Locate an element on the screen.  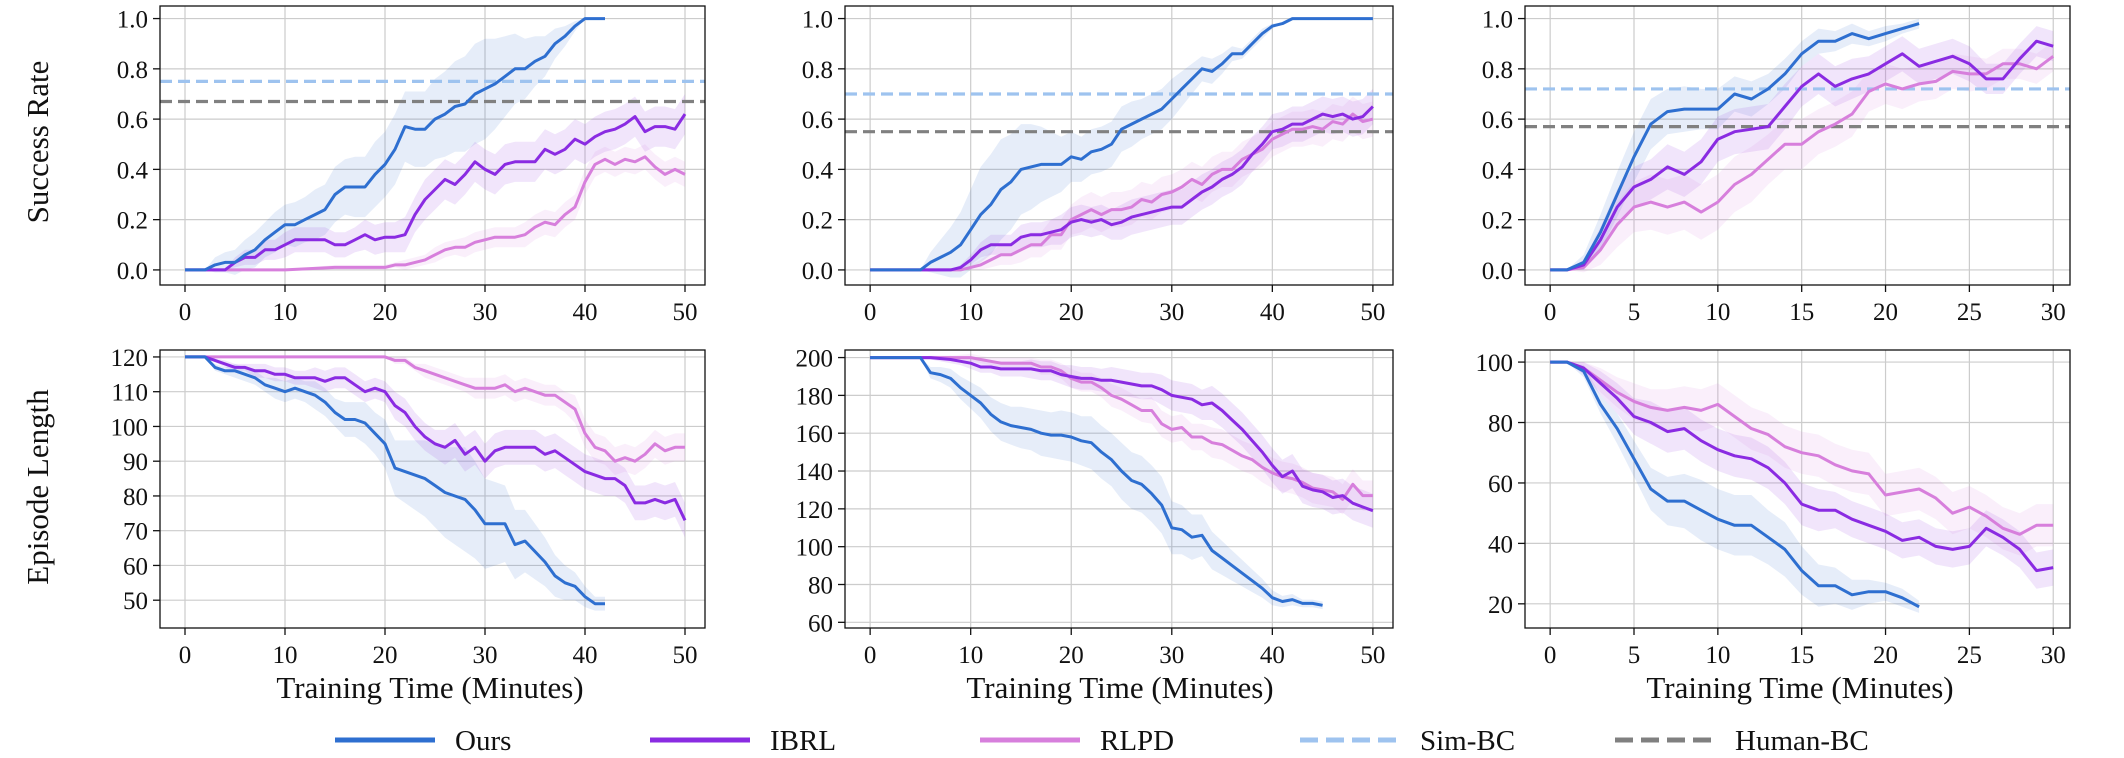
y-tick-label: 70 is located at coordinates (135, 532).